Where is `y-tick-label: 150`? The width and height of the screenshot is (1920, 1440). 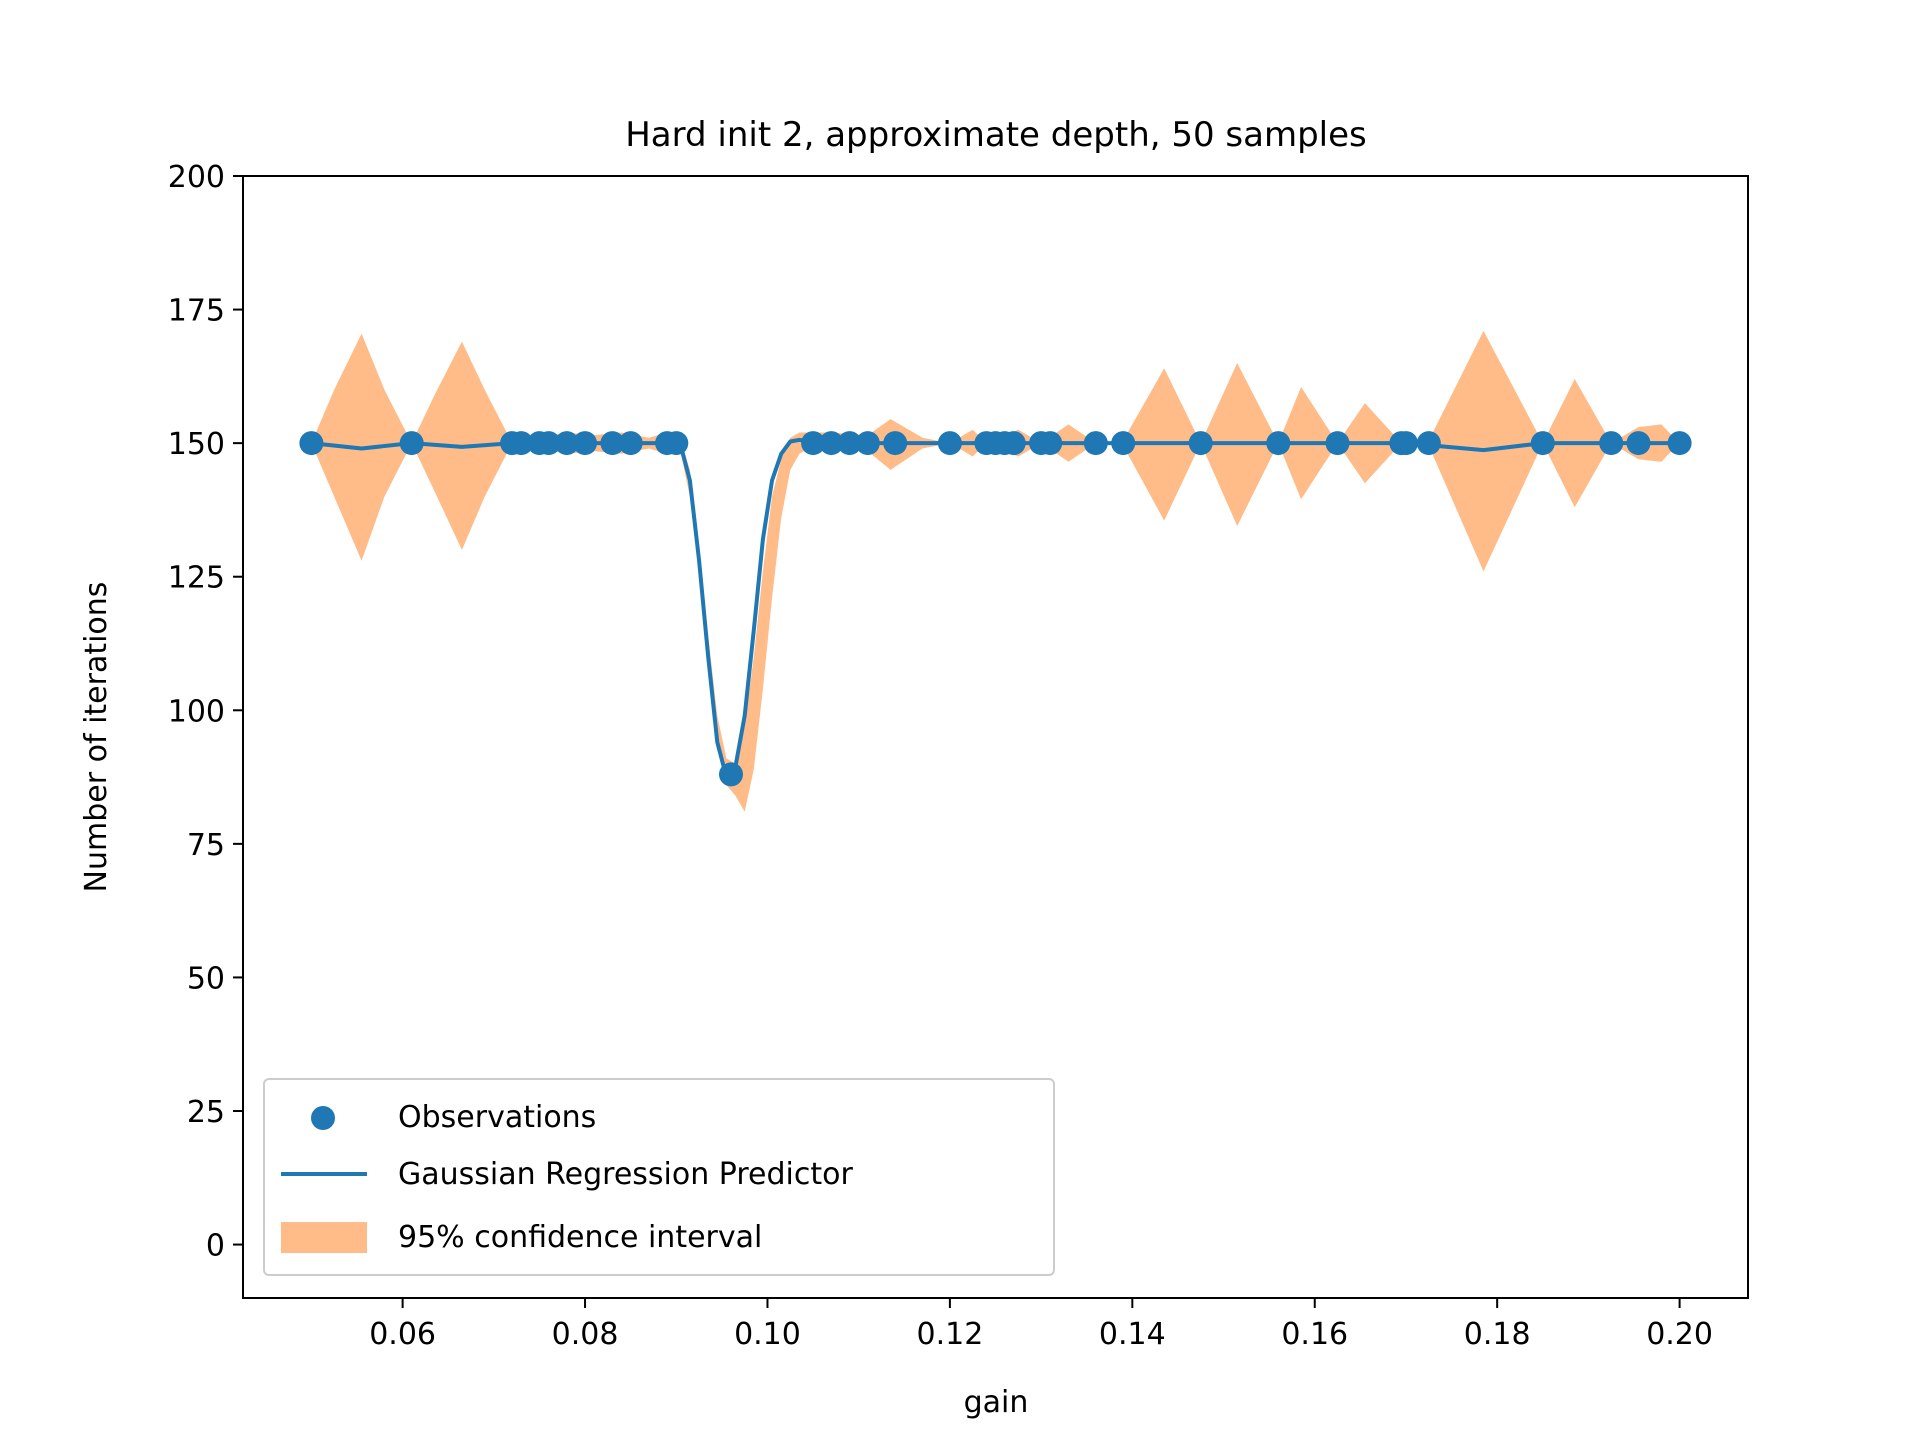 y-tick-label: 150 is located at coordinates (196, 444).